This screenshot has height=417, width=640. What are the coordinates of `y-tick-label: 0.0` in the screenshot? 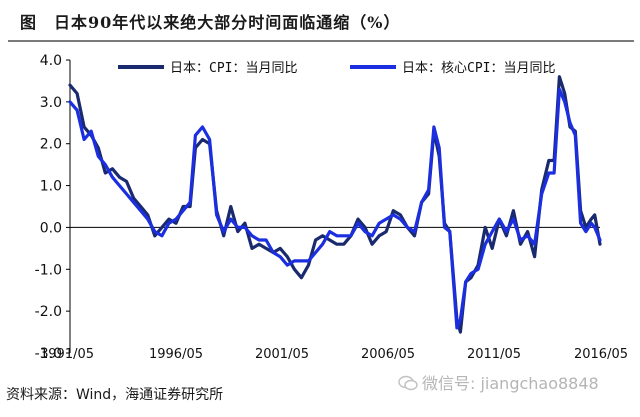 It's located at (51, 228).